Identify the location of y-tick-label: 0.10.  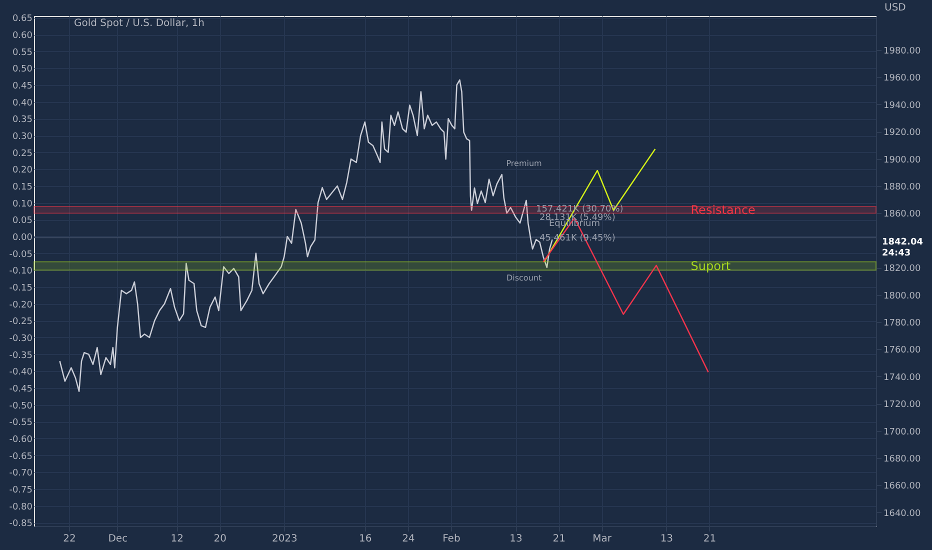
(22, 204).